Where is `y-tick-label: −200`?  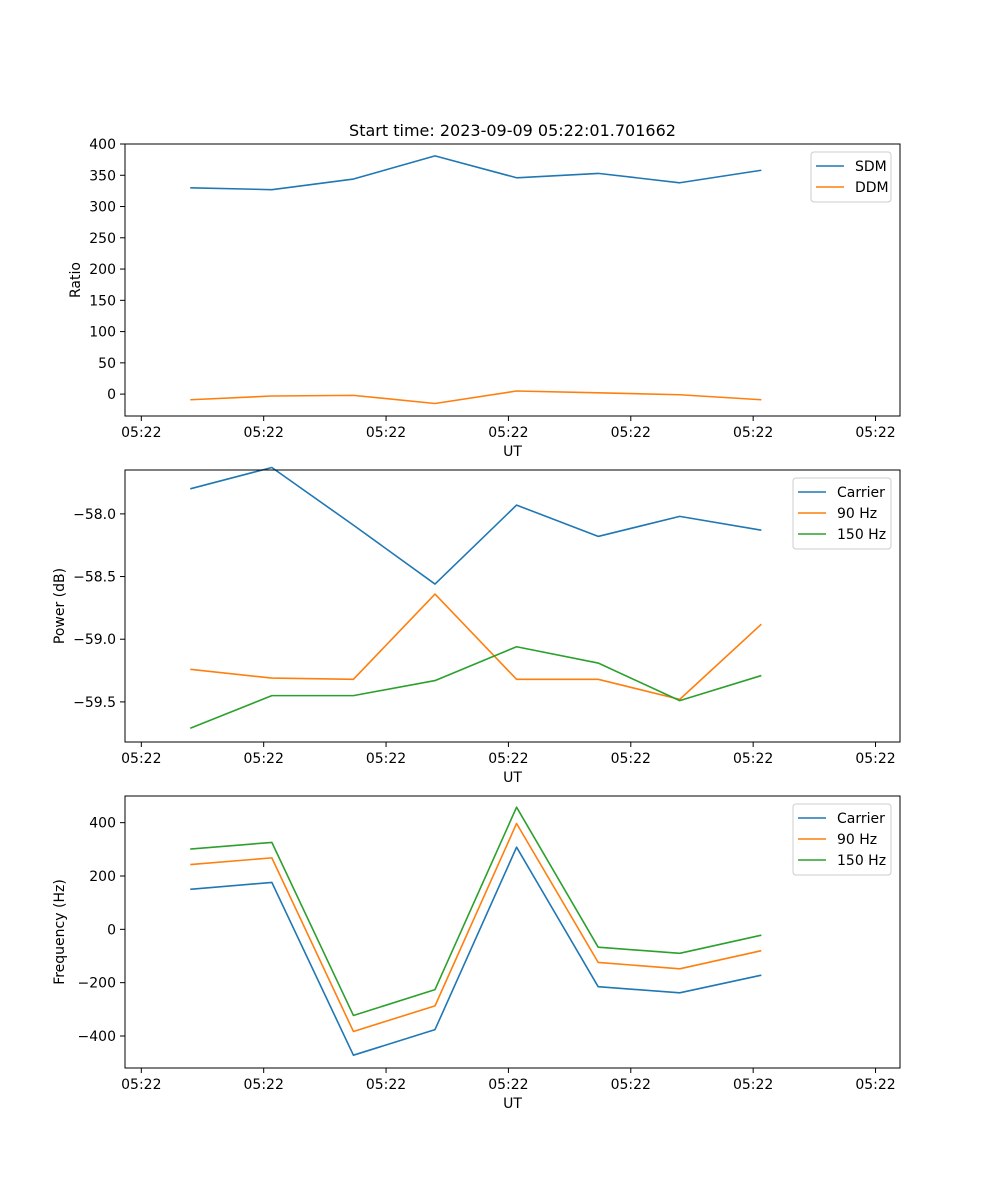 y-tick-label: −200 is located at coordinates (97, 984).